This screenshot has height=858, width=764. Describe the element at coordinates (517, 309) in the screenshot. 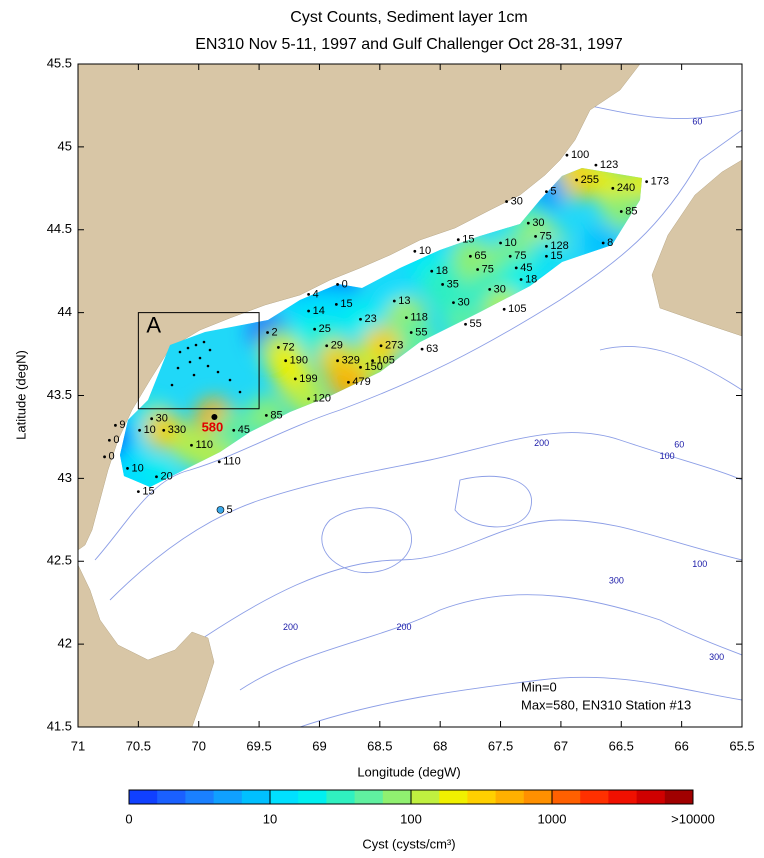

I see `station-label: 105` at that location.